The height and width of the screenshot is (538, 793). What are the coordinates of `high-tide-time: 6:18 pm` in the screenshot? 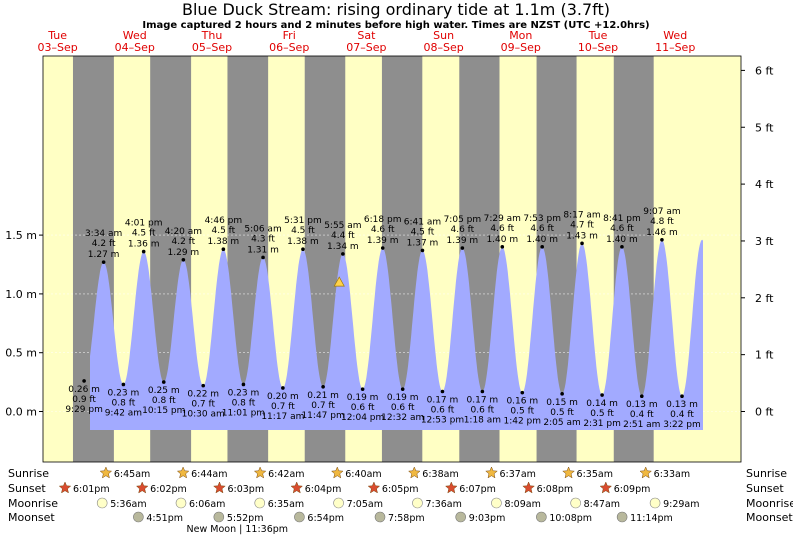 It's located at (383, 220).